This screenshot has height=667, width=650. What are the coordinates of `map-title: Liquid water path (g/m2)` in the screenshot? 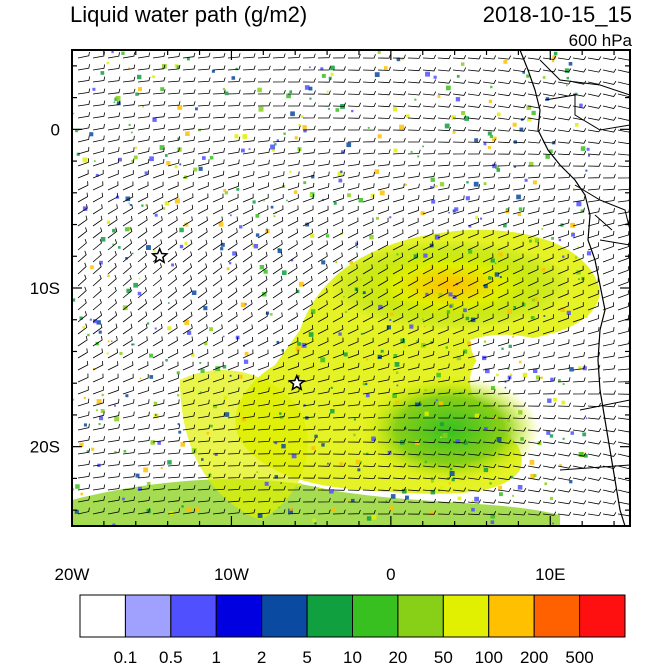 It's located at (189, 14).